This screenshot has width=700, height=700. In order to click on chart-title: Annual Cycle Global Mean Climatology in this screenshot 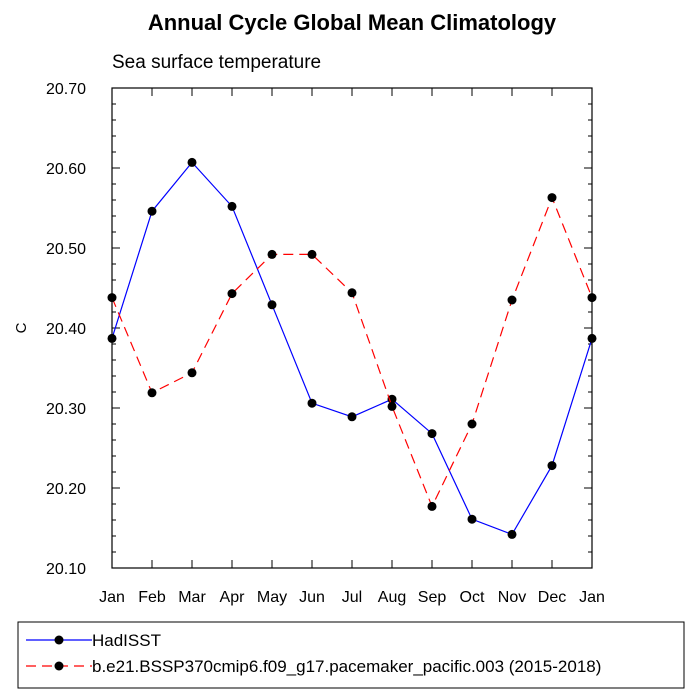, I will do `click(352, 22)`.